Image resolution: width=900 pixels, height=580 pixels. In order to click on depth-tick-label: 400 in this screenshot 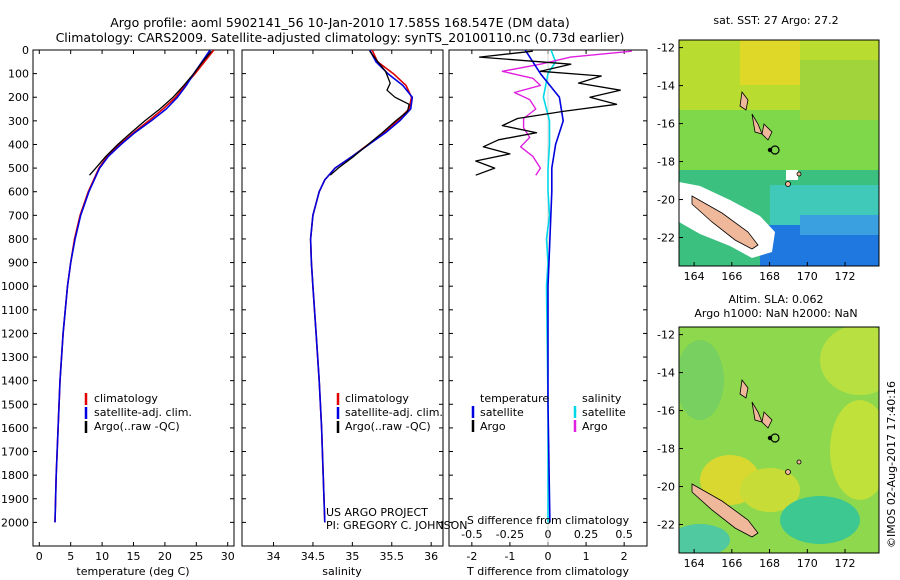, I will do `click(18, 144)`.